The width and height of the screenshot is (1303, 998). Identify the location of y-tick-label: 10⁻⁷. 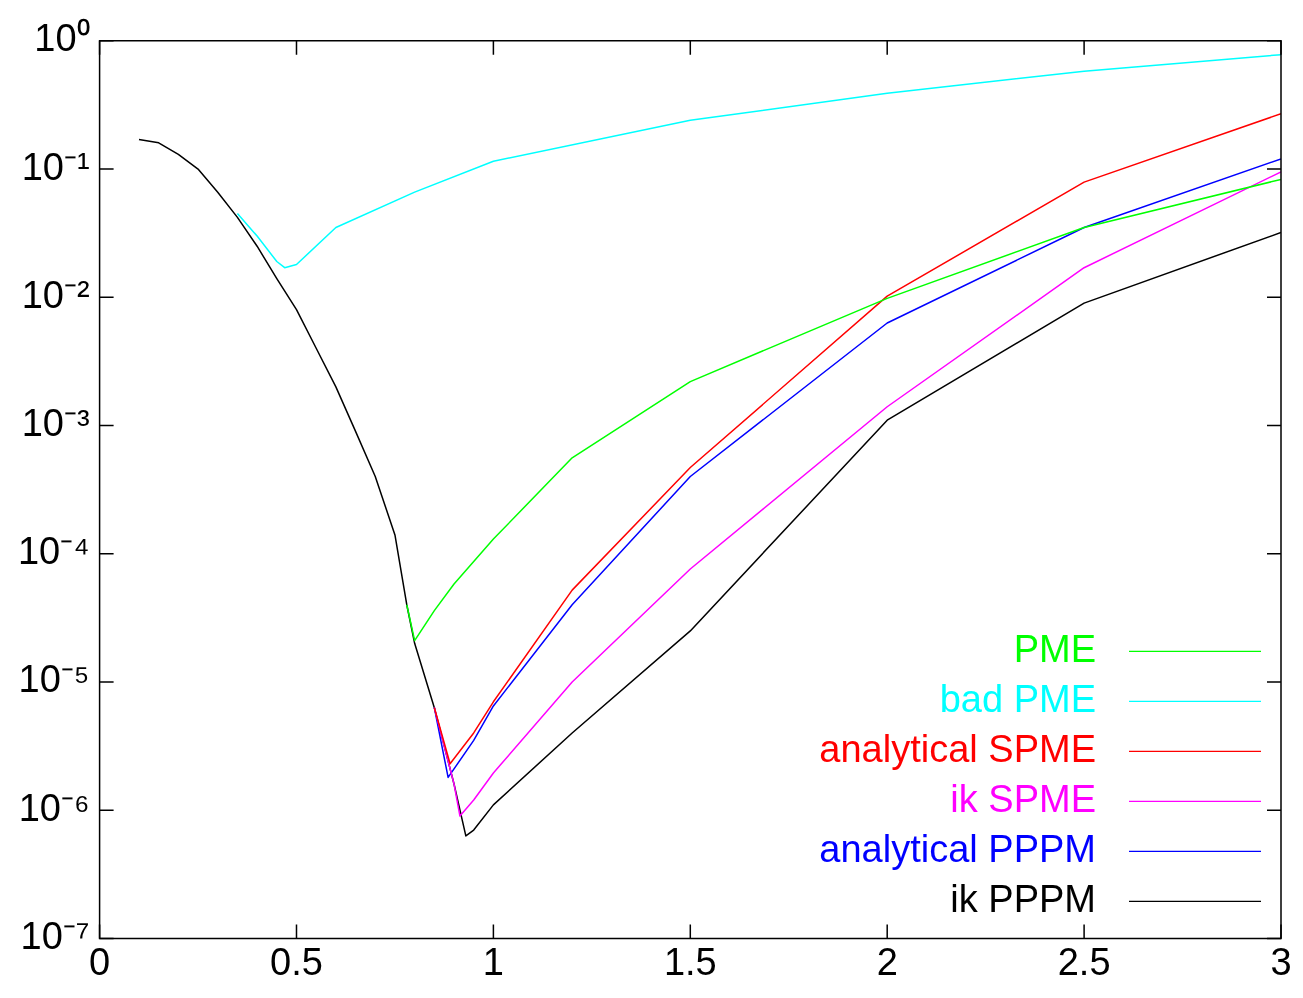
(55, 935).